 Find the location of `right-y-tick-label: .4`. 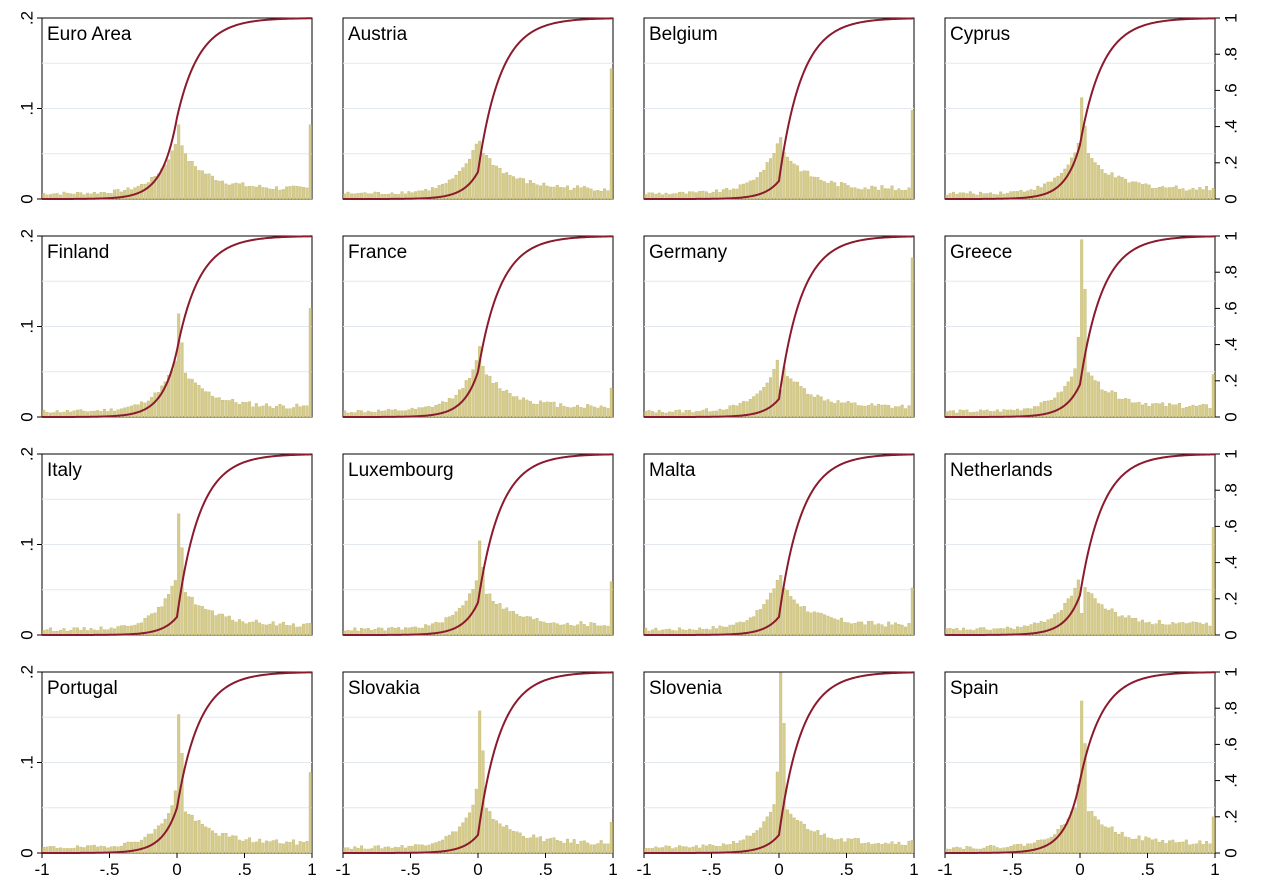

right-y-tick-label: .4 is located at coordinates (1230, 563).